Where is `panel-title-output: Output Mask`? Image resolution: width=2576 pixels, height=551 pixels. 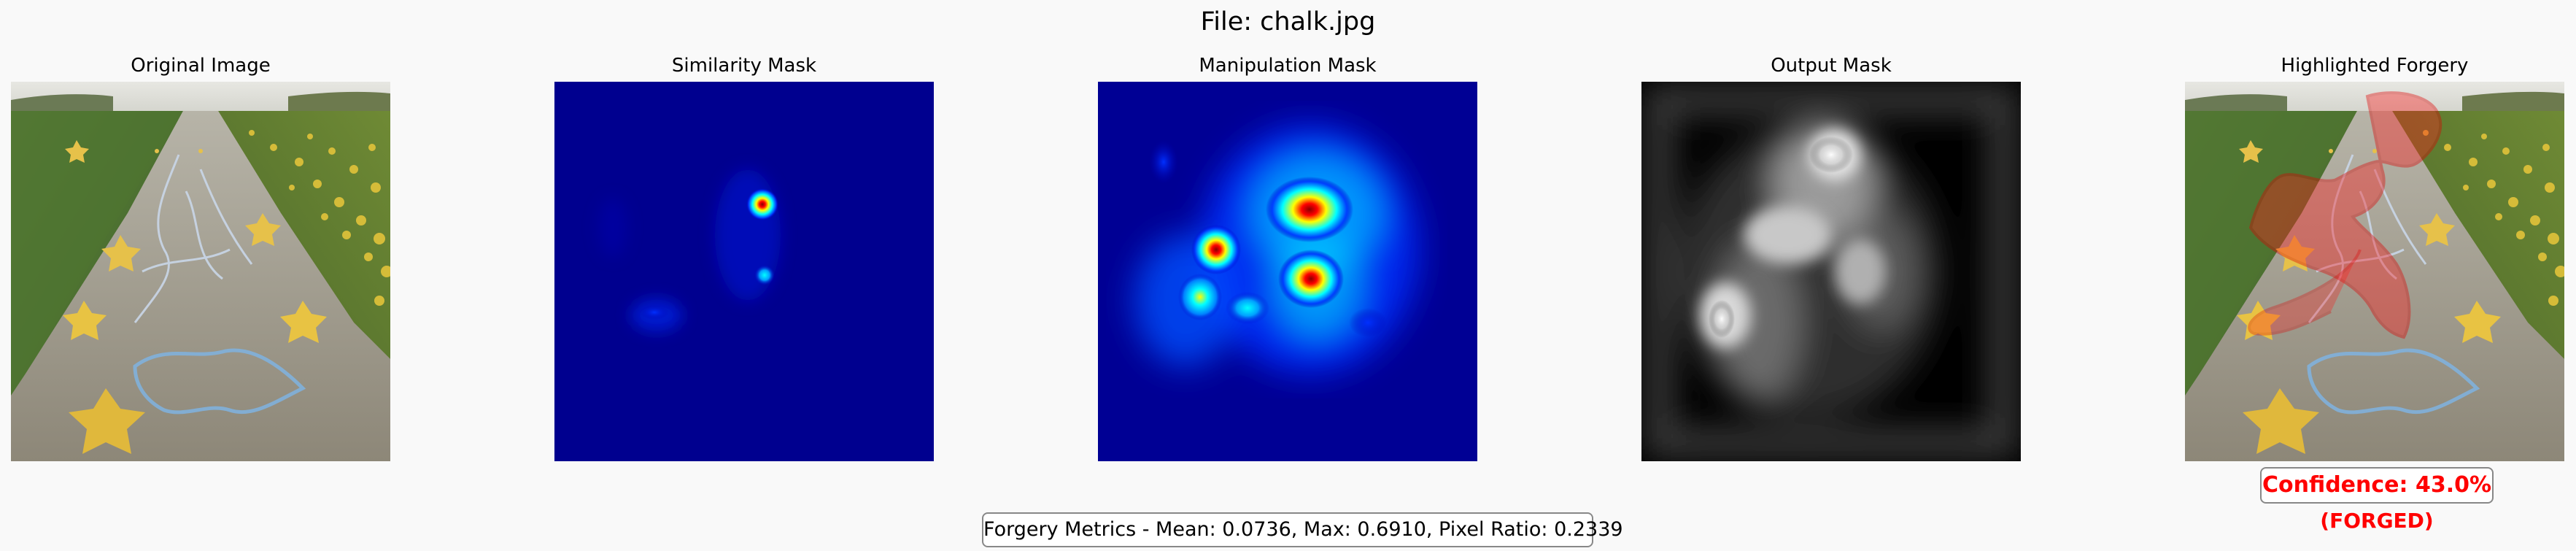
panel-title-output: Output Mask is located at coordinates (1831, 66).